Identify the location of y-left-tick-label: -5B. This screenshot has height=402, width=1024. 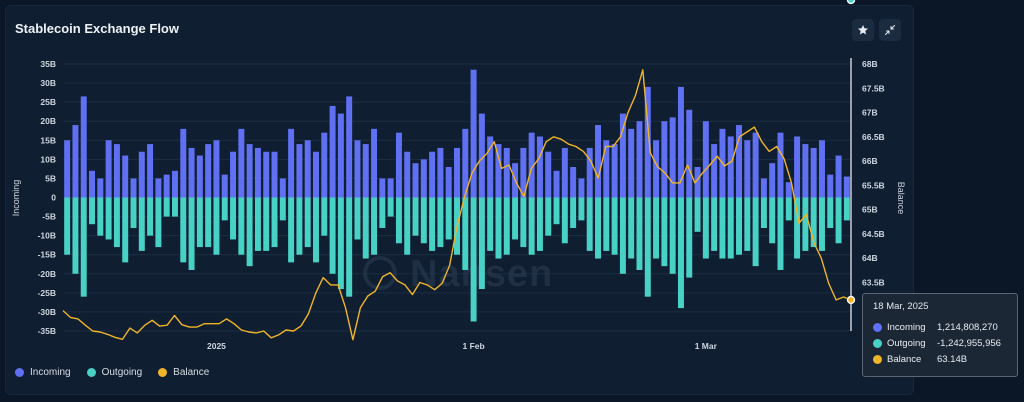
(49, 217).